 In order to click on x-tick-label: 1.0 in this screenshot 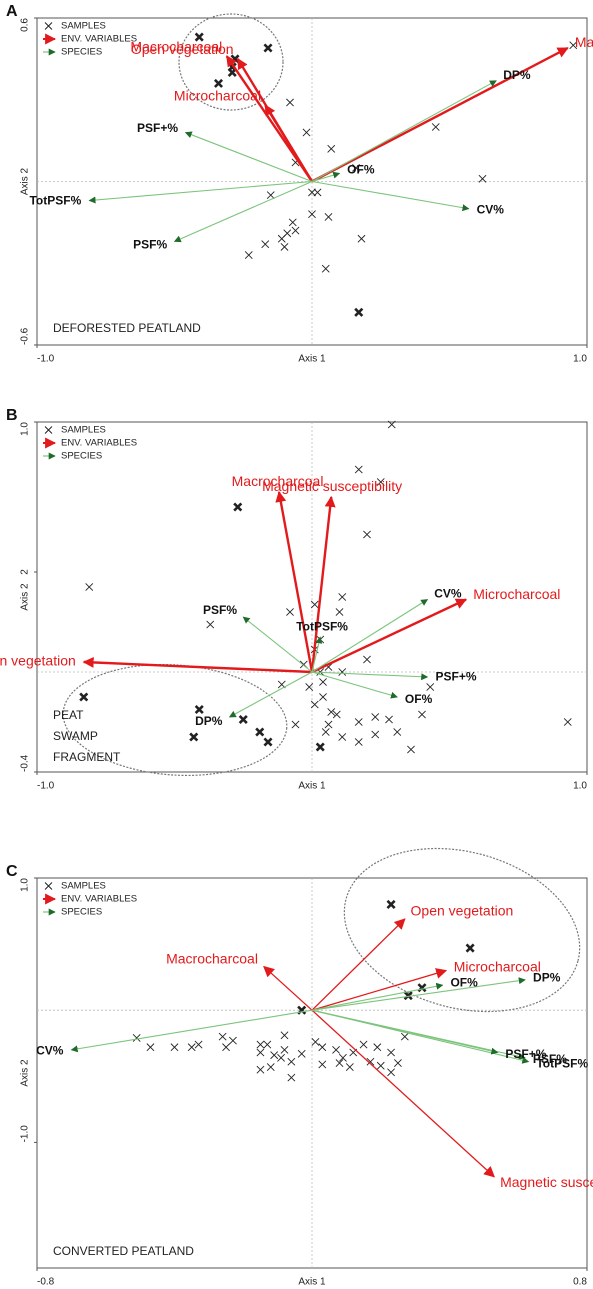, I will do `click(580, 359)`.